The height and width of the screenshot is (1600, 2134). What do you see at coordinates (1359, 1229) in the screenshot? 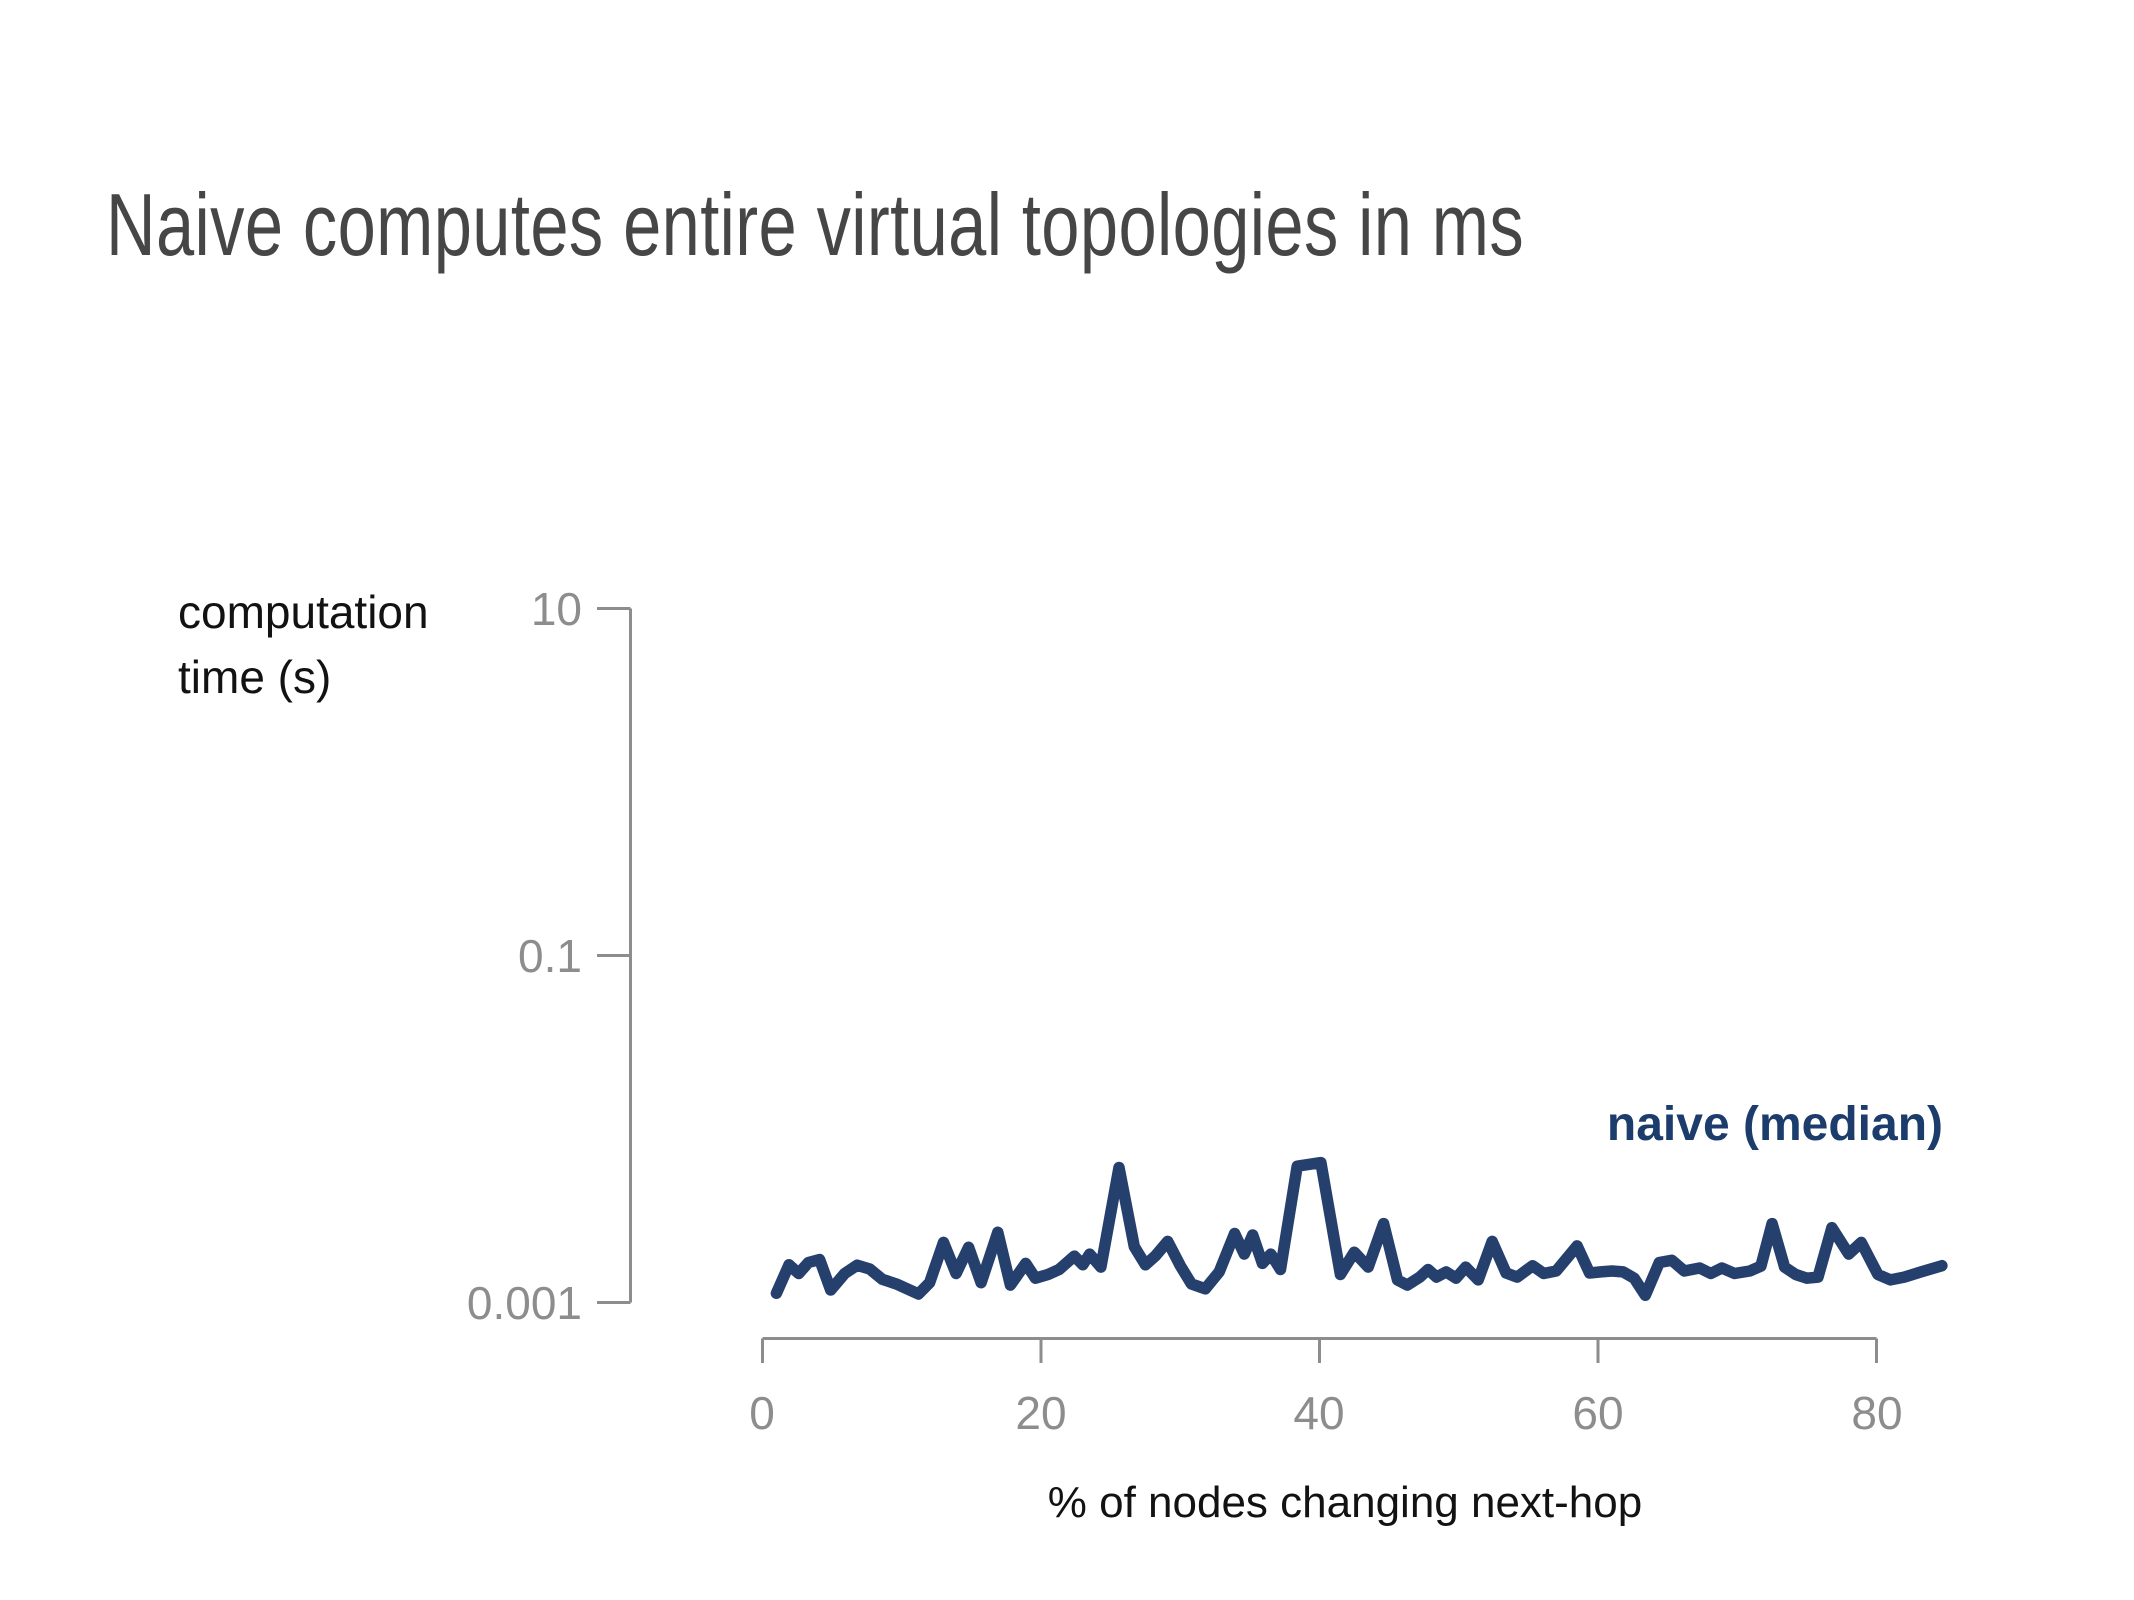
I see `series-naive-line` at bounding box center [1359, 1229].